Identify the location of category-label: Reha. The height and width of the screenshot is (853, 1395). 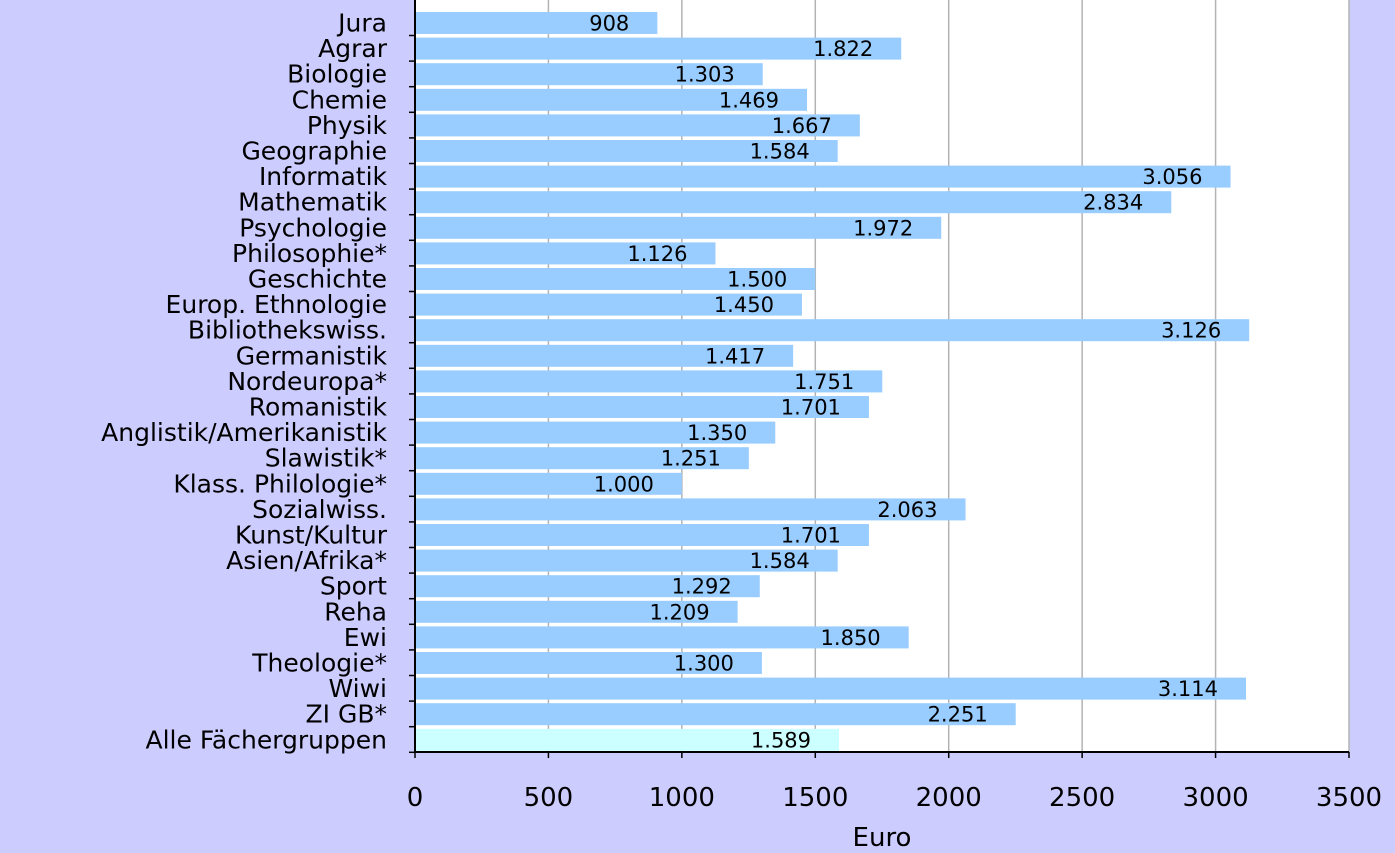
(355, 611).